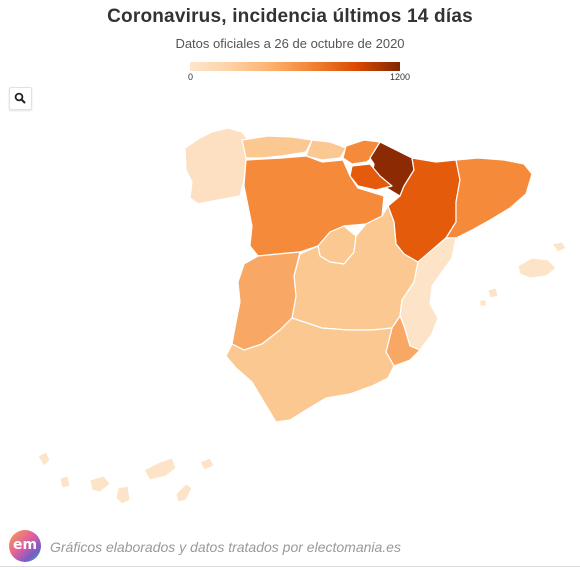  Describe the element at coordinates (299, 72) in the screenshot. I see `color-legend: 0 1200` at that location.